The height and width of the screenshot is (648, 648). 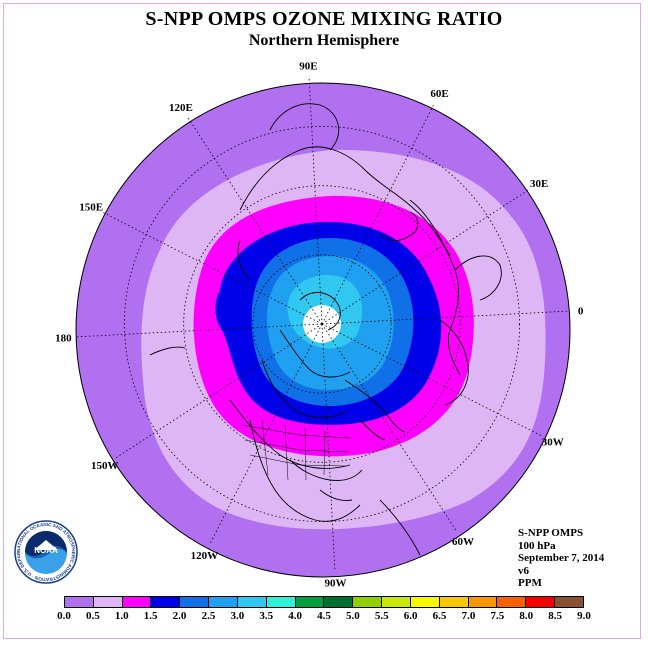 What do you see at coordinates (63, 339) in the screenshot?
I see `longitude-label: 180` at bounding box center [63, 339].